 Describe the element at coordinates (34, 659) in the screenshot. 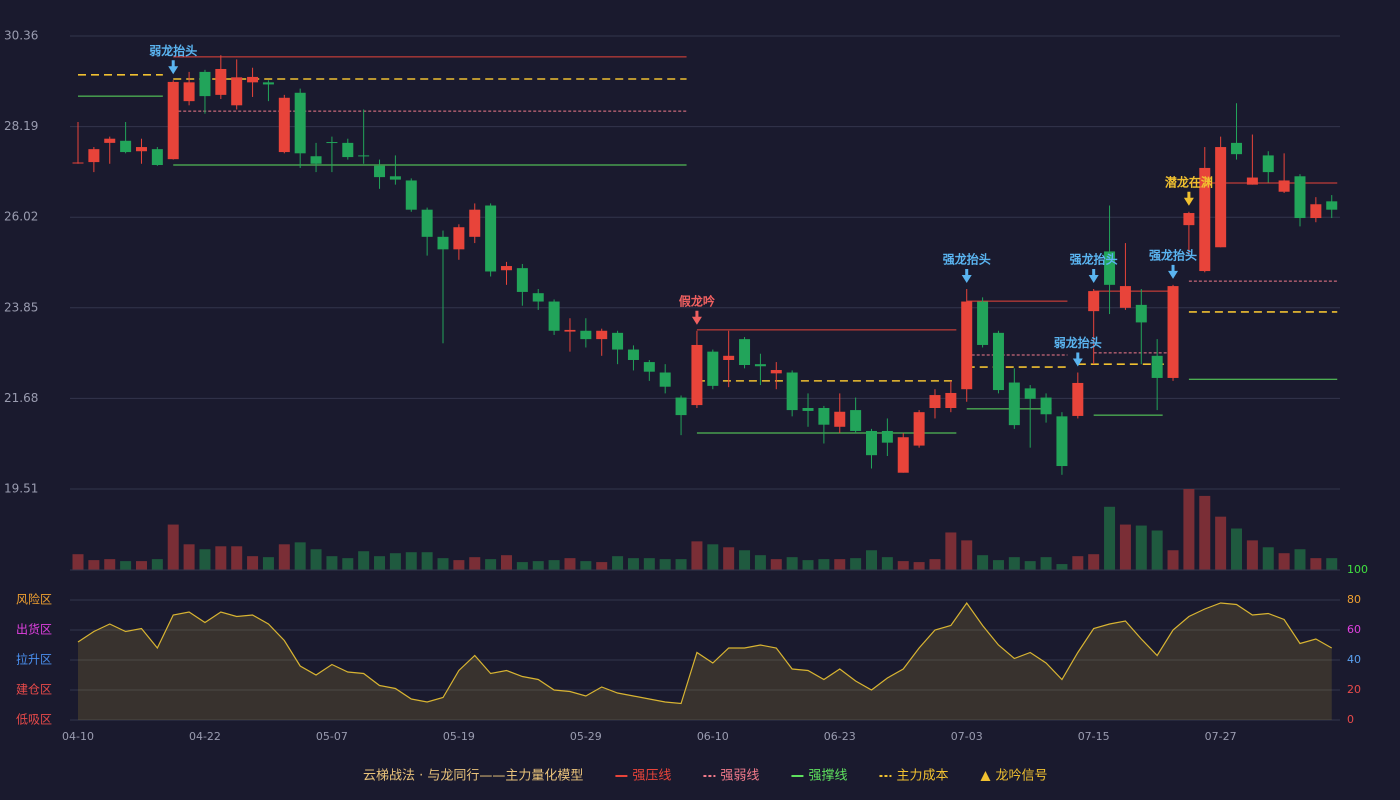

I see `zone-label: 拉升区` at that location.